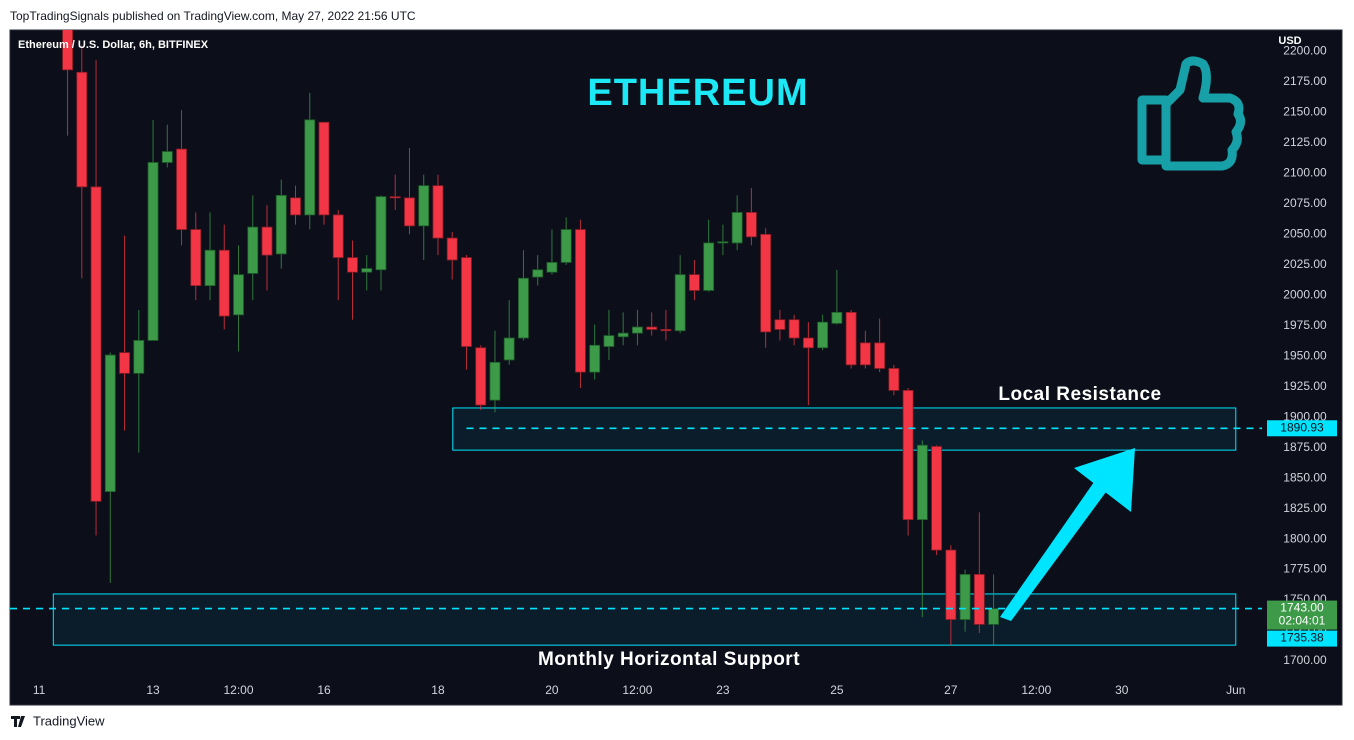  What do you see at coordinates (1305, 51) in the screenshot?
I see `y-tick-label: 2200.00` at bounding box center [1305, 51].